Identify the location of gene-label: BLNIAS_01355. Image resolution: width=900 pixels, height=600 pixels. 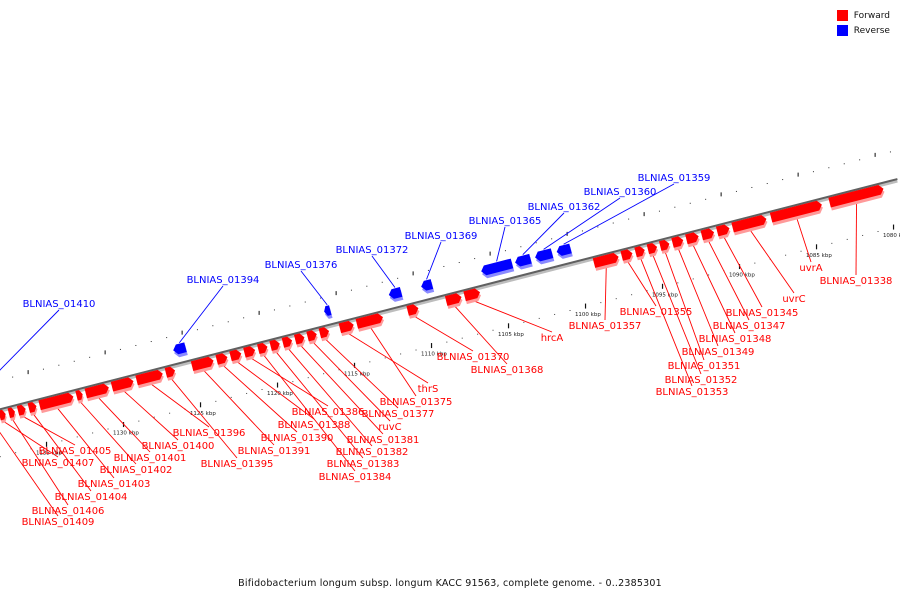
(656, 312).